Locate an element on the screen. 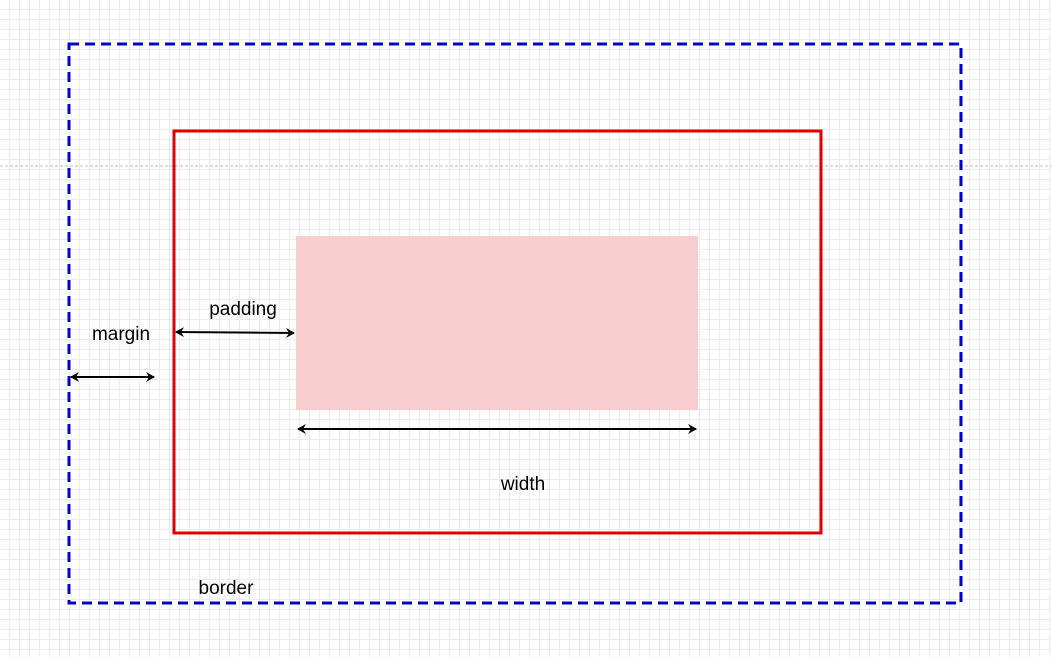 The image size is (1052, 657). padding-label: padding is located at coordinates (243, 309).